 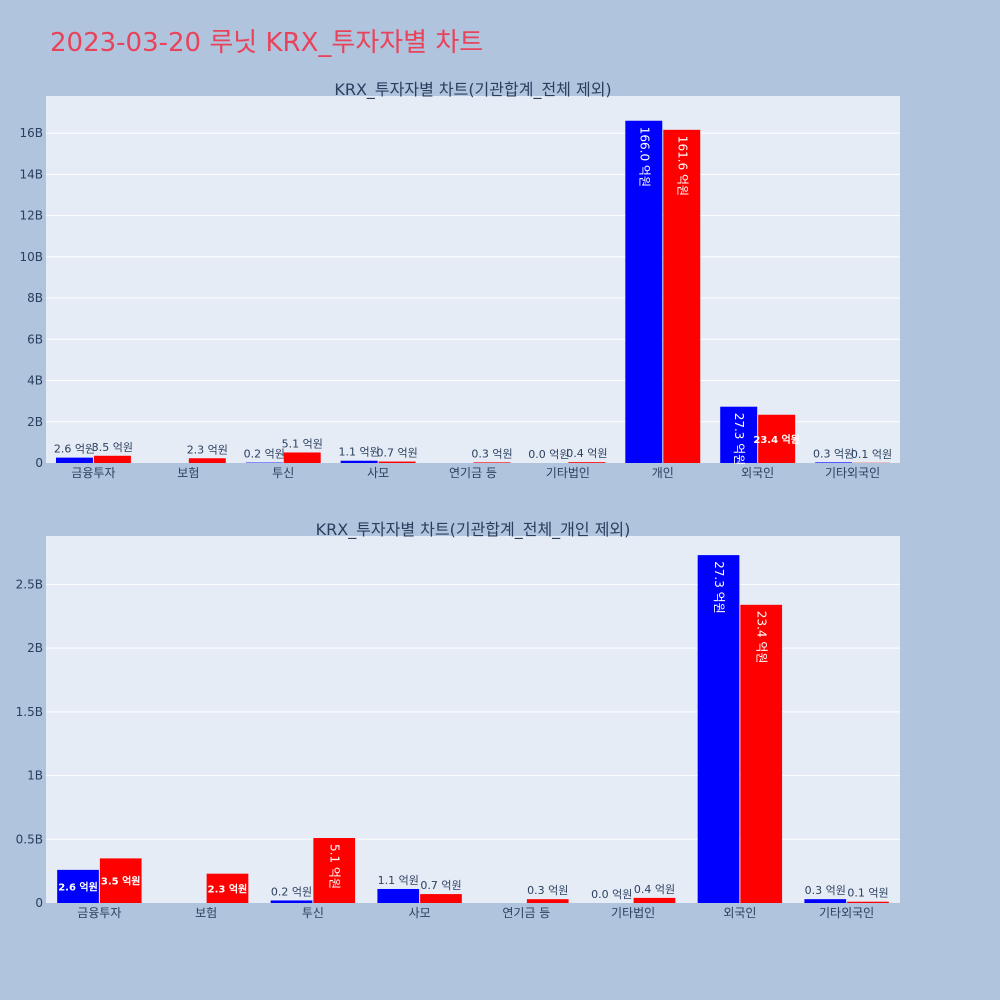 I want to click on y-tick-label: 4B, so click(x=35, y=381).